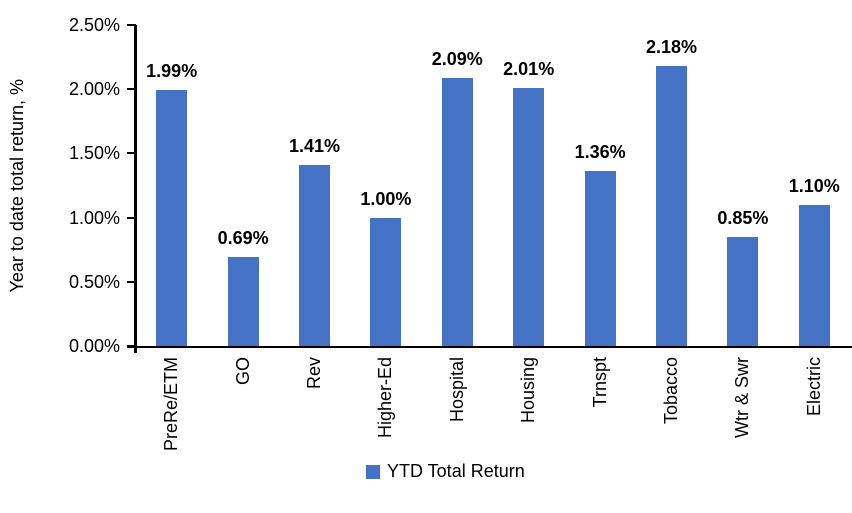 Image resolution: width=852 pixels, height=513 pixels. Describe the element at coordinates (600, 152) in the screenshot. I see `bar-value-label: 1.36%` at that location.